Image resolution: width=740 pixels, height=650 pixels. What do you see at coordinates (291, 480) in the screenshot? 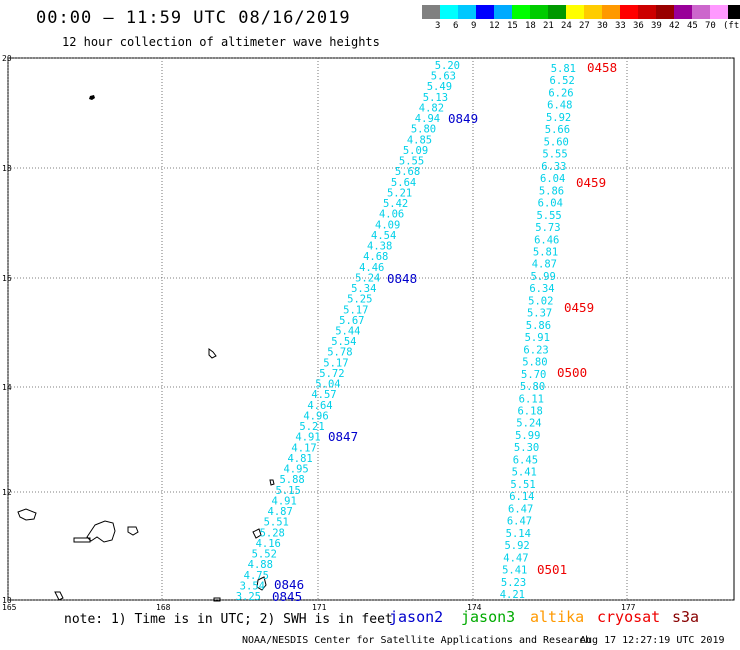
I see `wave-height-value: 5.88` at bounding box center [291, 480].